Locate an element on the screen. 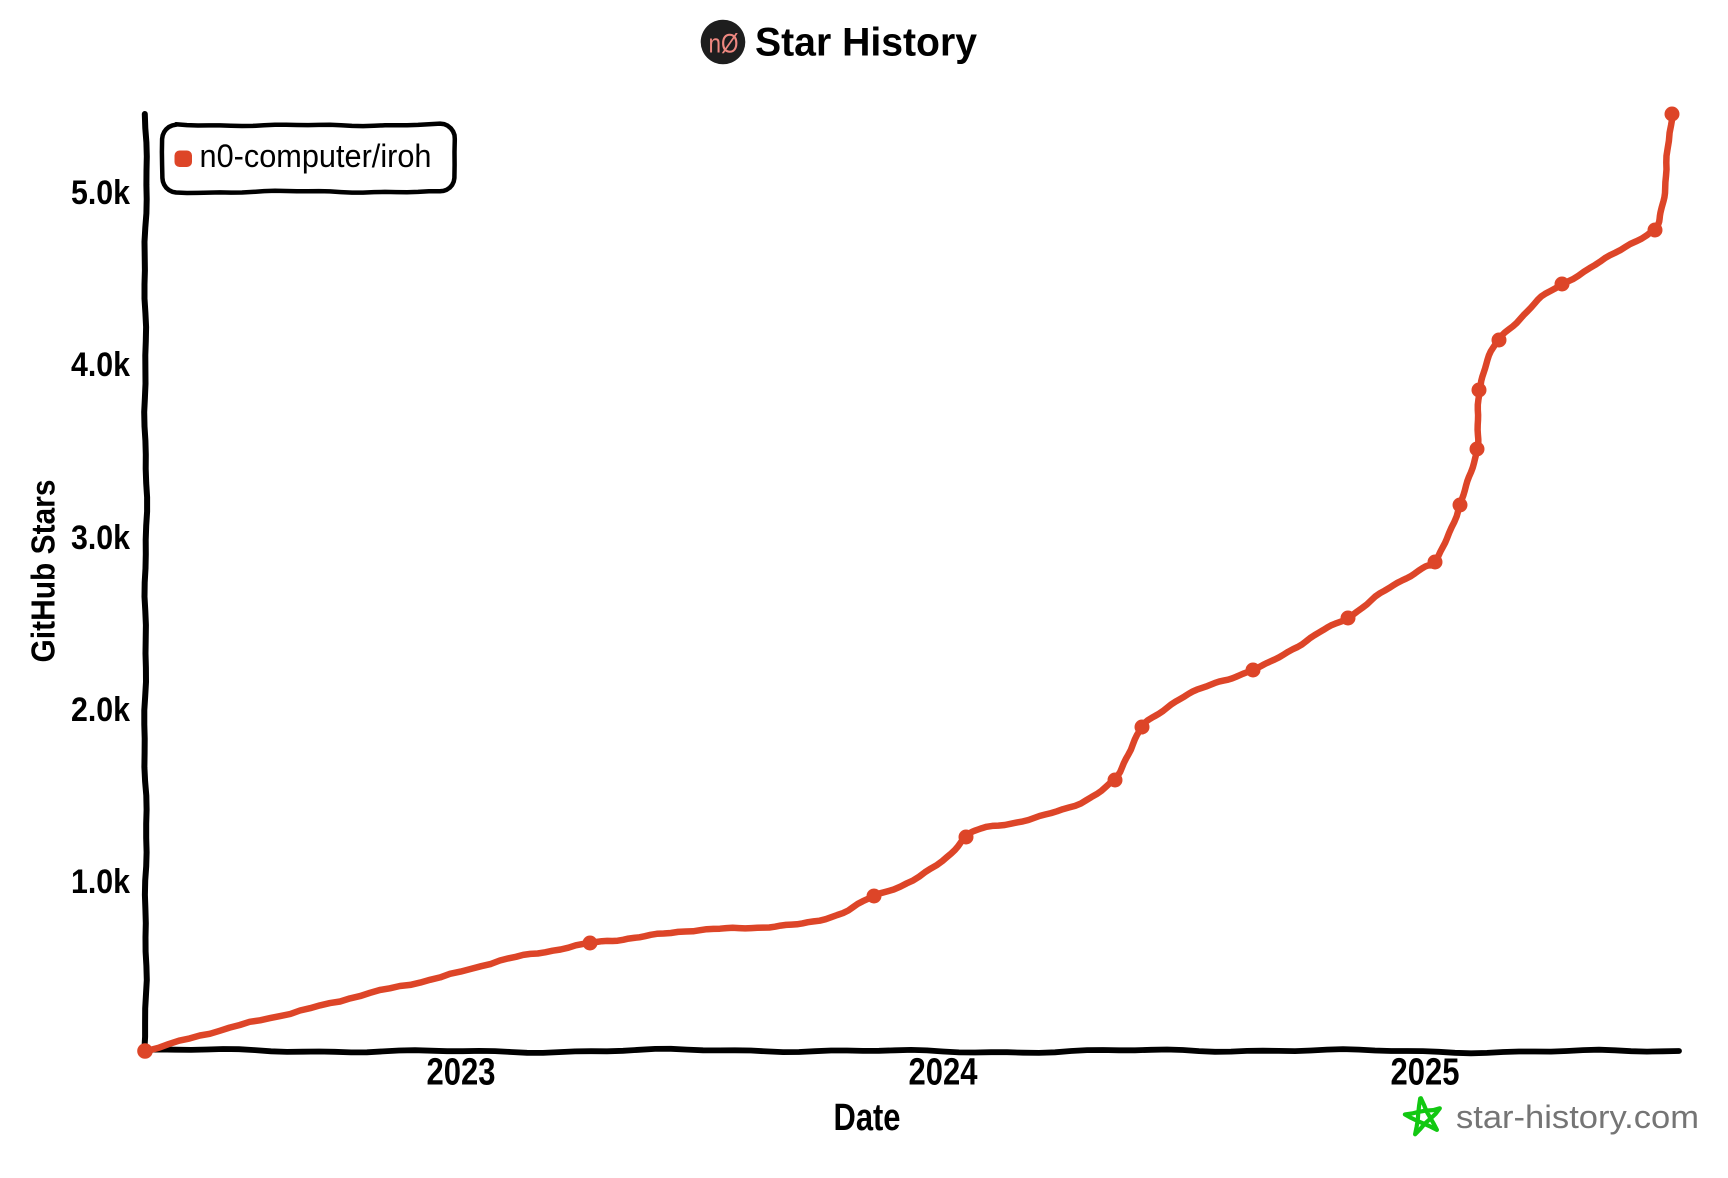 The image size is (1728, 1178). svg-text: 2023 is located at coordinates (461, 1073).